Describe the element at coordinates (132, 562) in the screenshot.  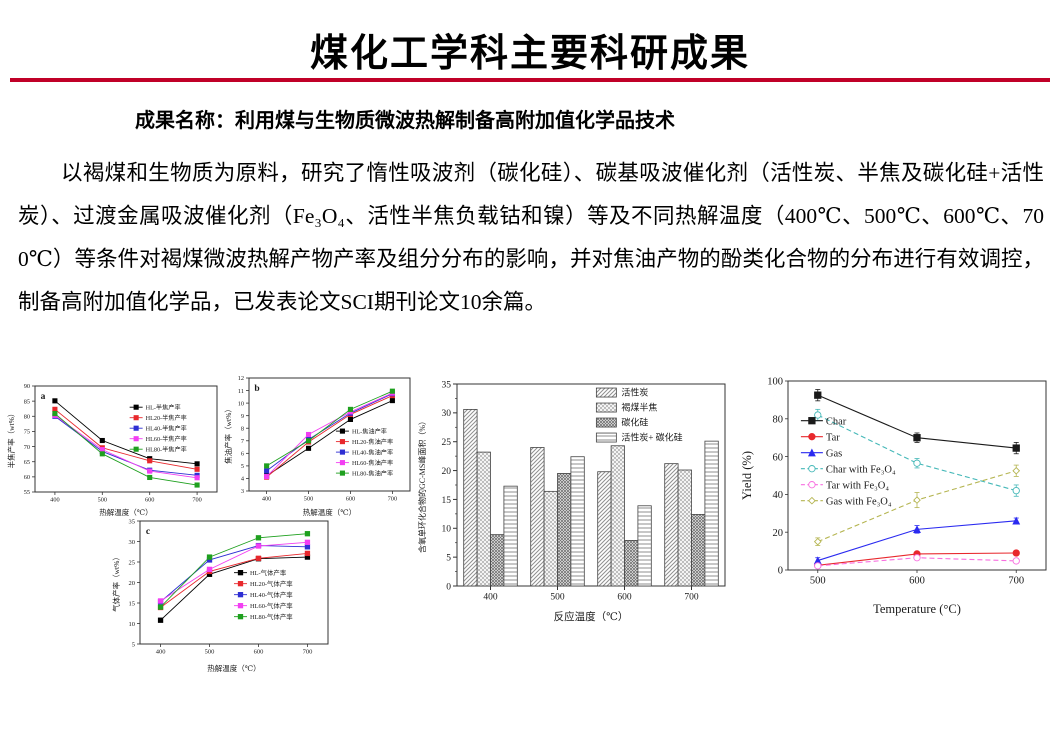
I see `svg-text: 25` at that location.